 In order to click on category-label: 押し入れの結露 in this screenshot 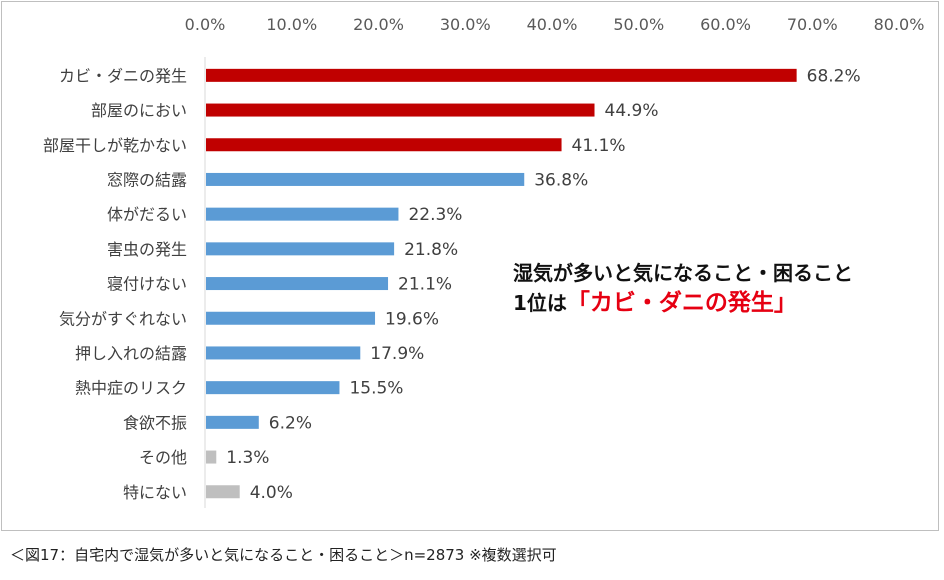, I will do `click(131, 353)`.